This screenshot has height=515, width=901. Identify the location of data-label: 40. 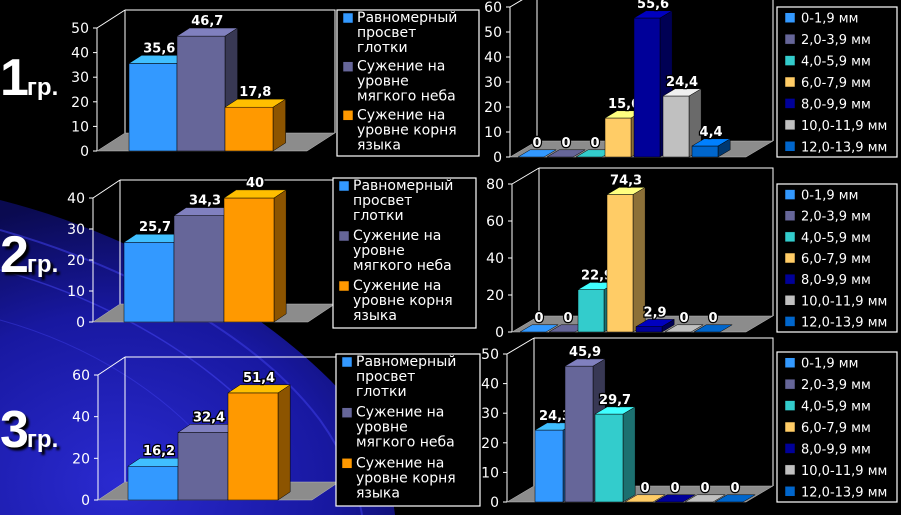
(255, 183).